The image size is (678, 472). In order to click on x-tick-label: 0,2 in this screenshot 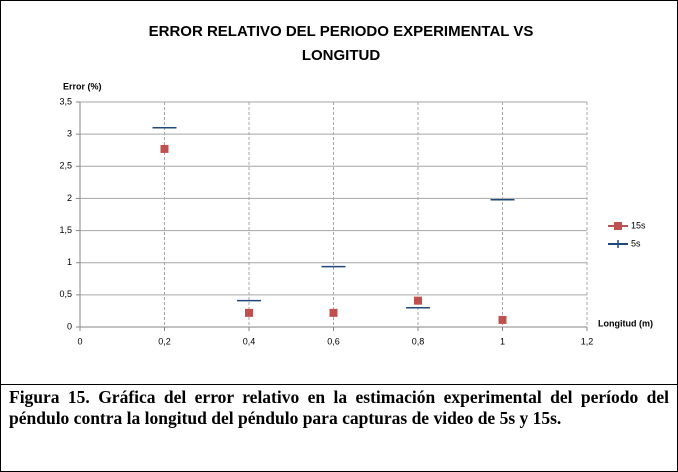, I will do `click(164, 341)`.